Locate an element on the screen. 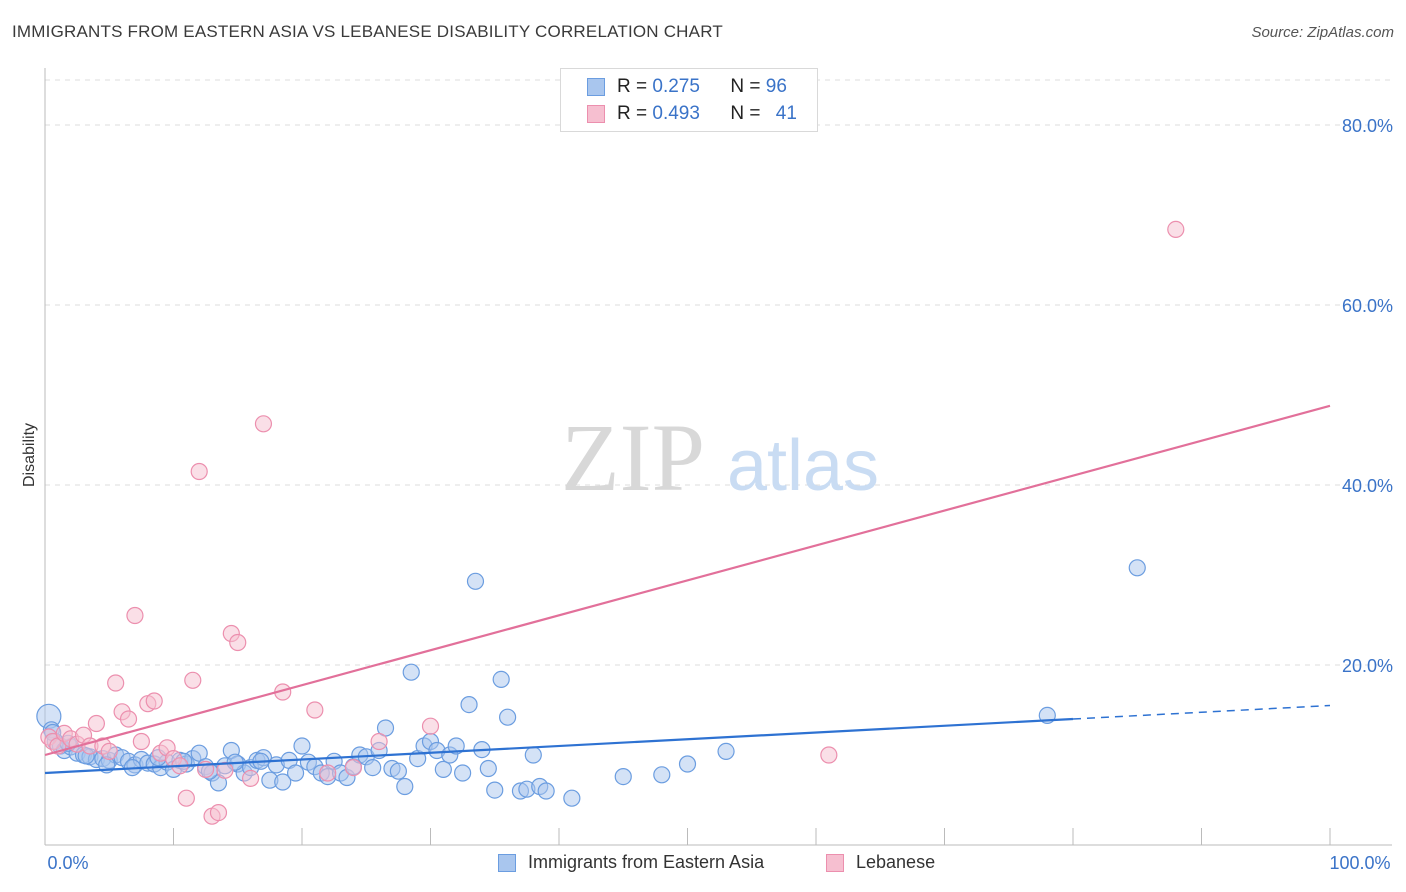  bottom-legend-eastern-asia: Immigrants from Eastern Asia is located at coordinates (631, 862).